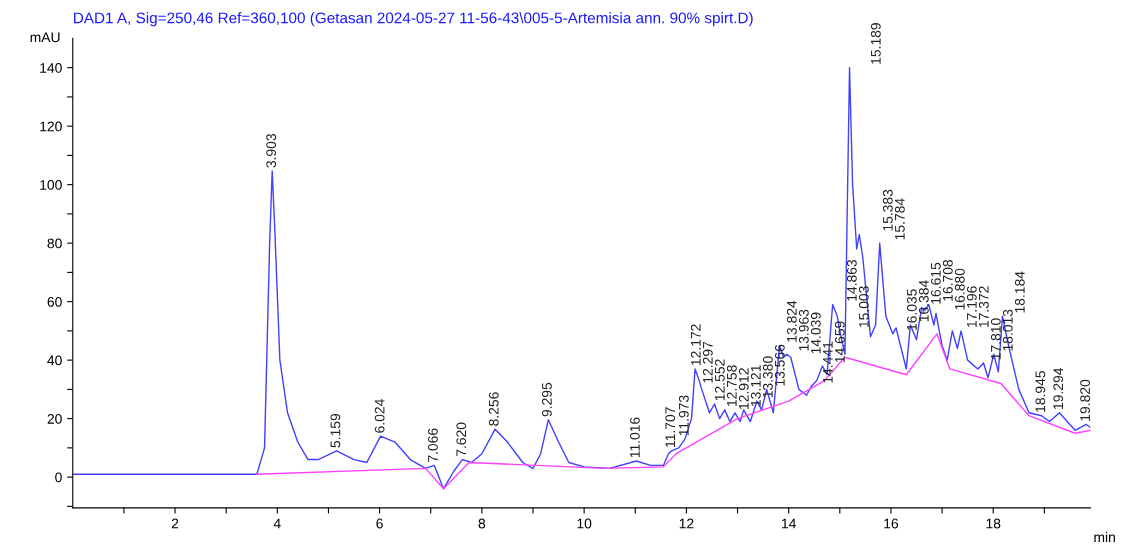  What do you see at coordinates (993, 523) in the screenshot?
I see `x-tick-label: 18` at bounding box center [993, 523].